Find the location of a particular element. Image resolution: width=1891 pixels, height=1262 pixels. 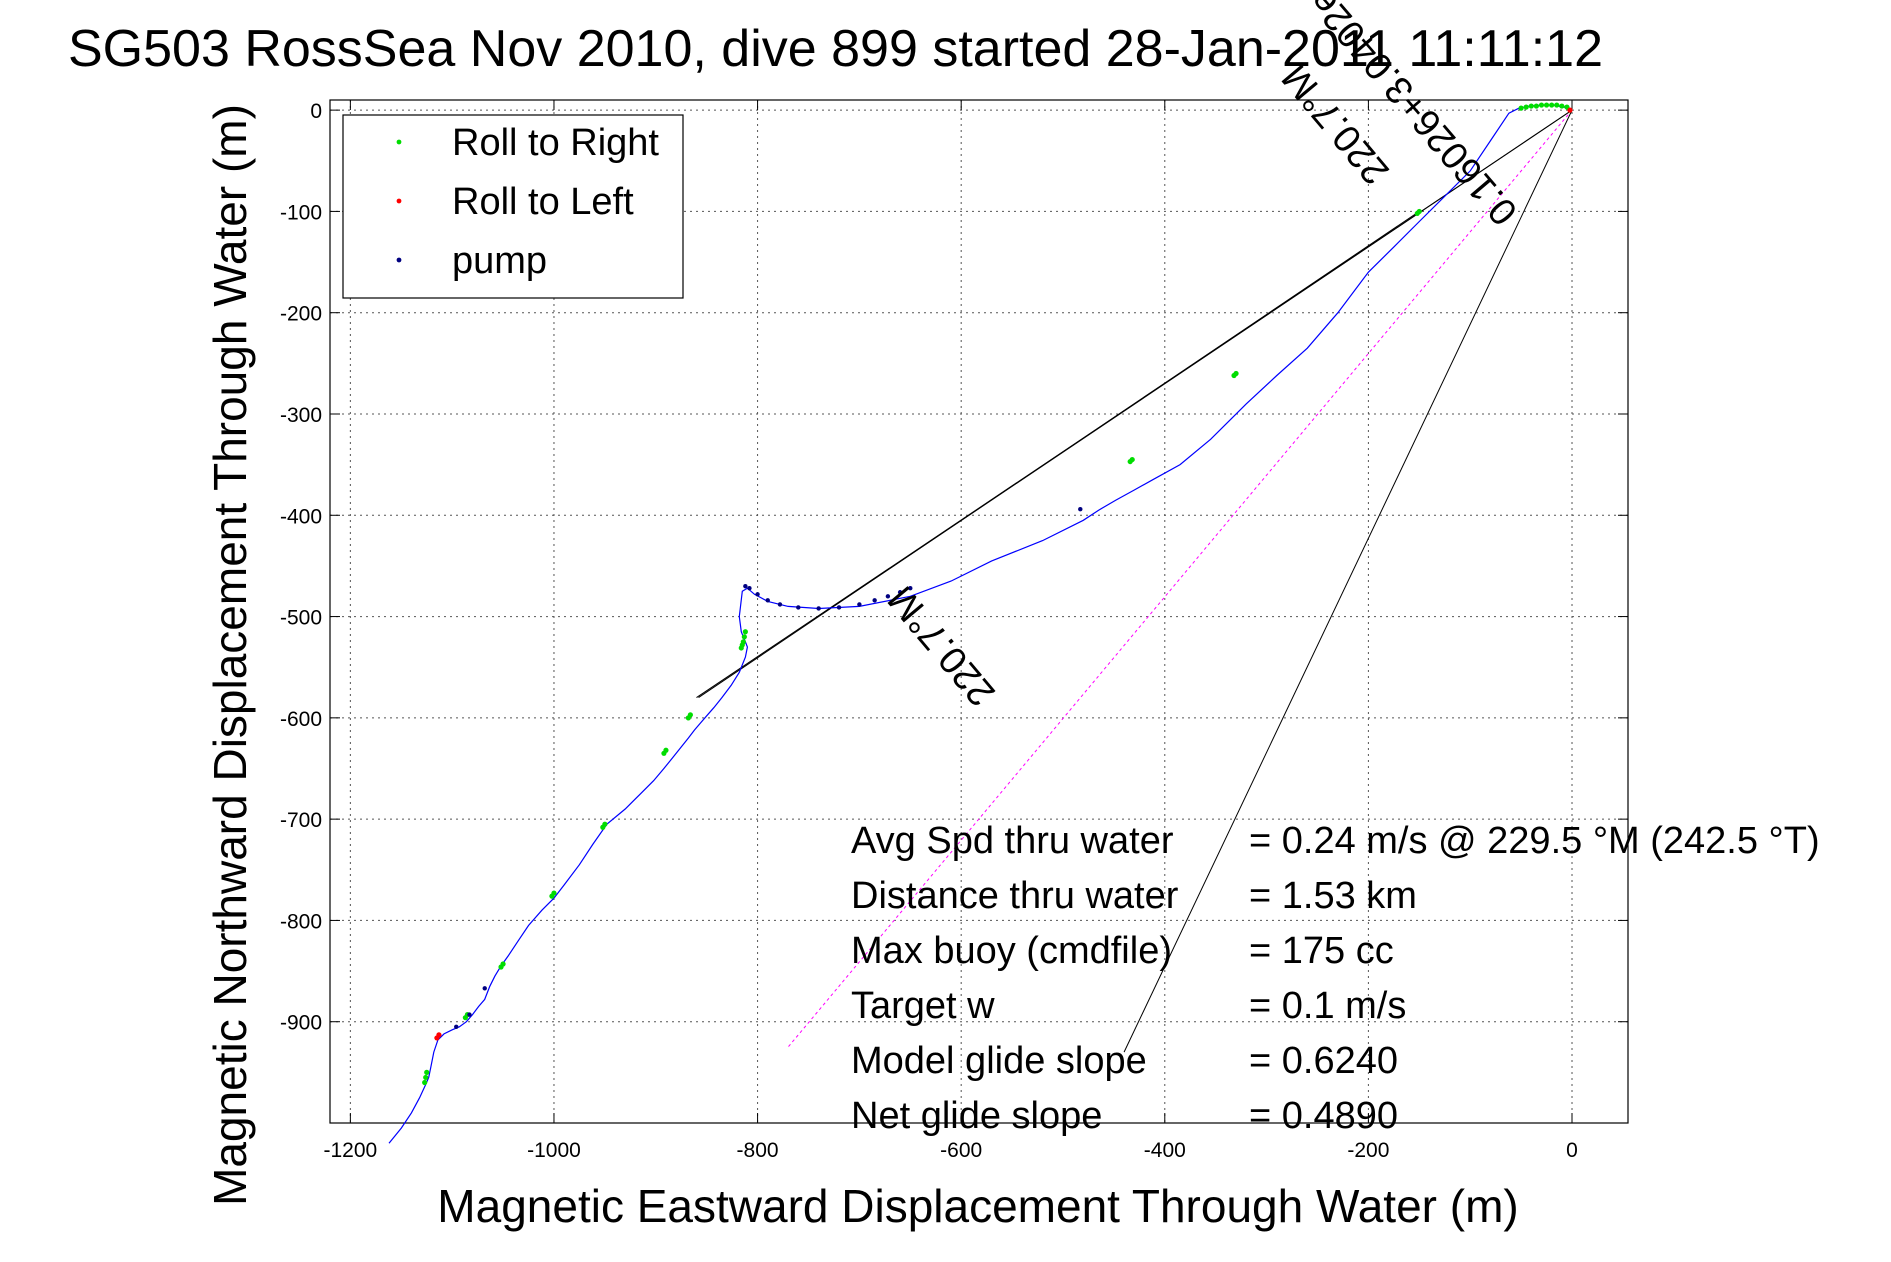

y-tick-label: -200 is located at coordinates (301, 314).